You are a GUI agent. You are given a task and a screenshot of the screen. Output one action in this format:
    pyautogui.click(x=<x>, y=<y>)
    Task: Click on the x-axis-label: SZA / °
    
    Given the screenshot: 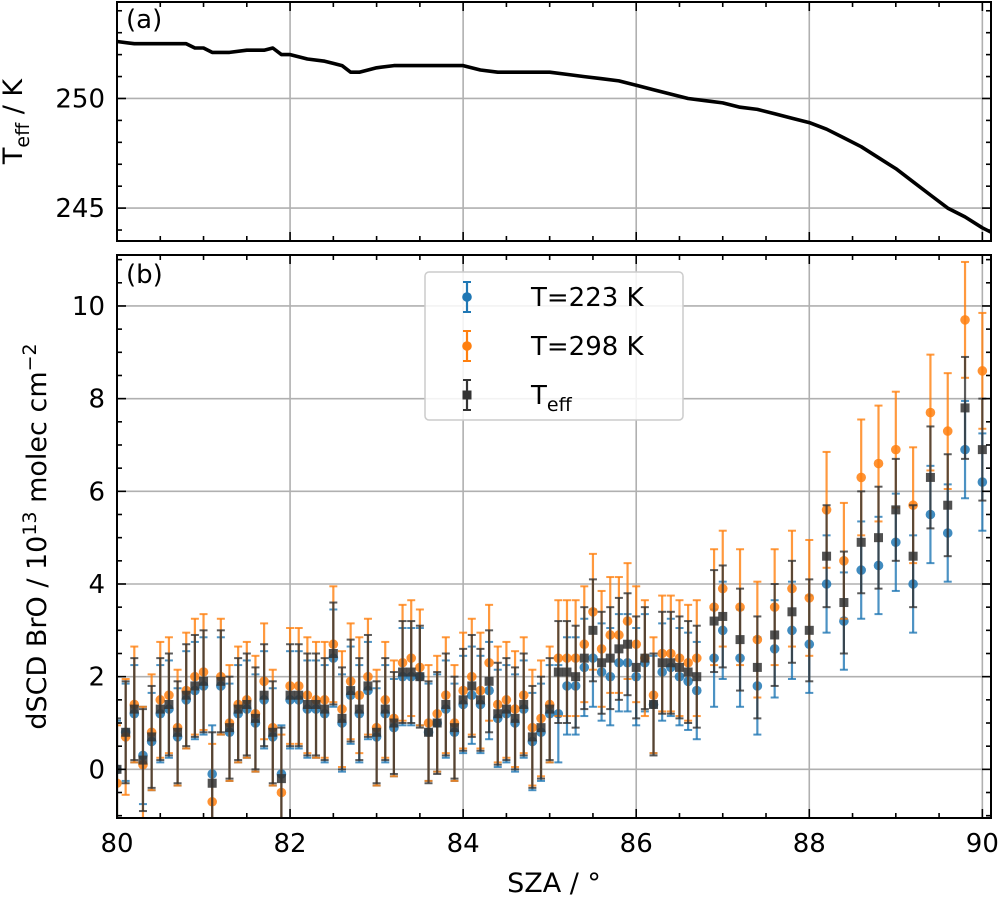 What is the action you would take?
    pyautogui.click(x=554, y=883)
    